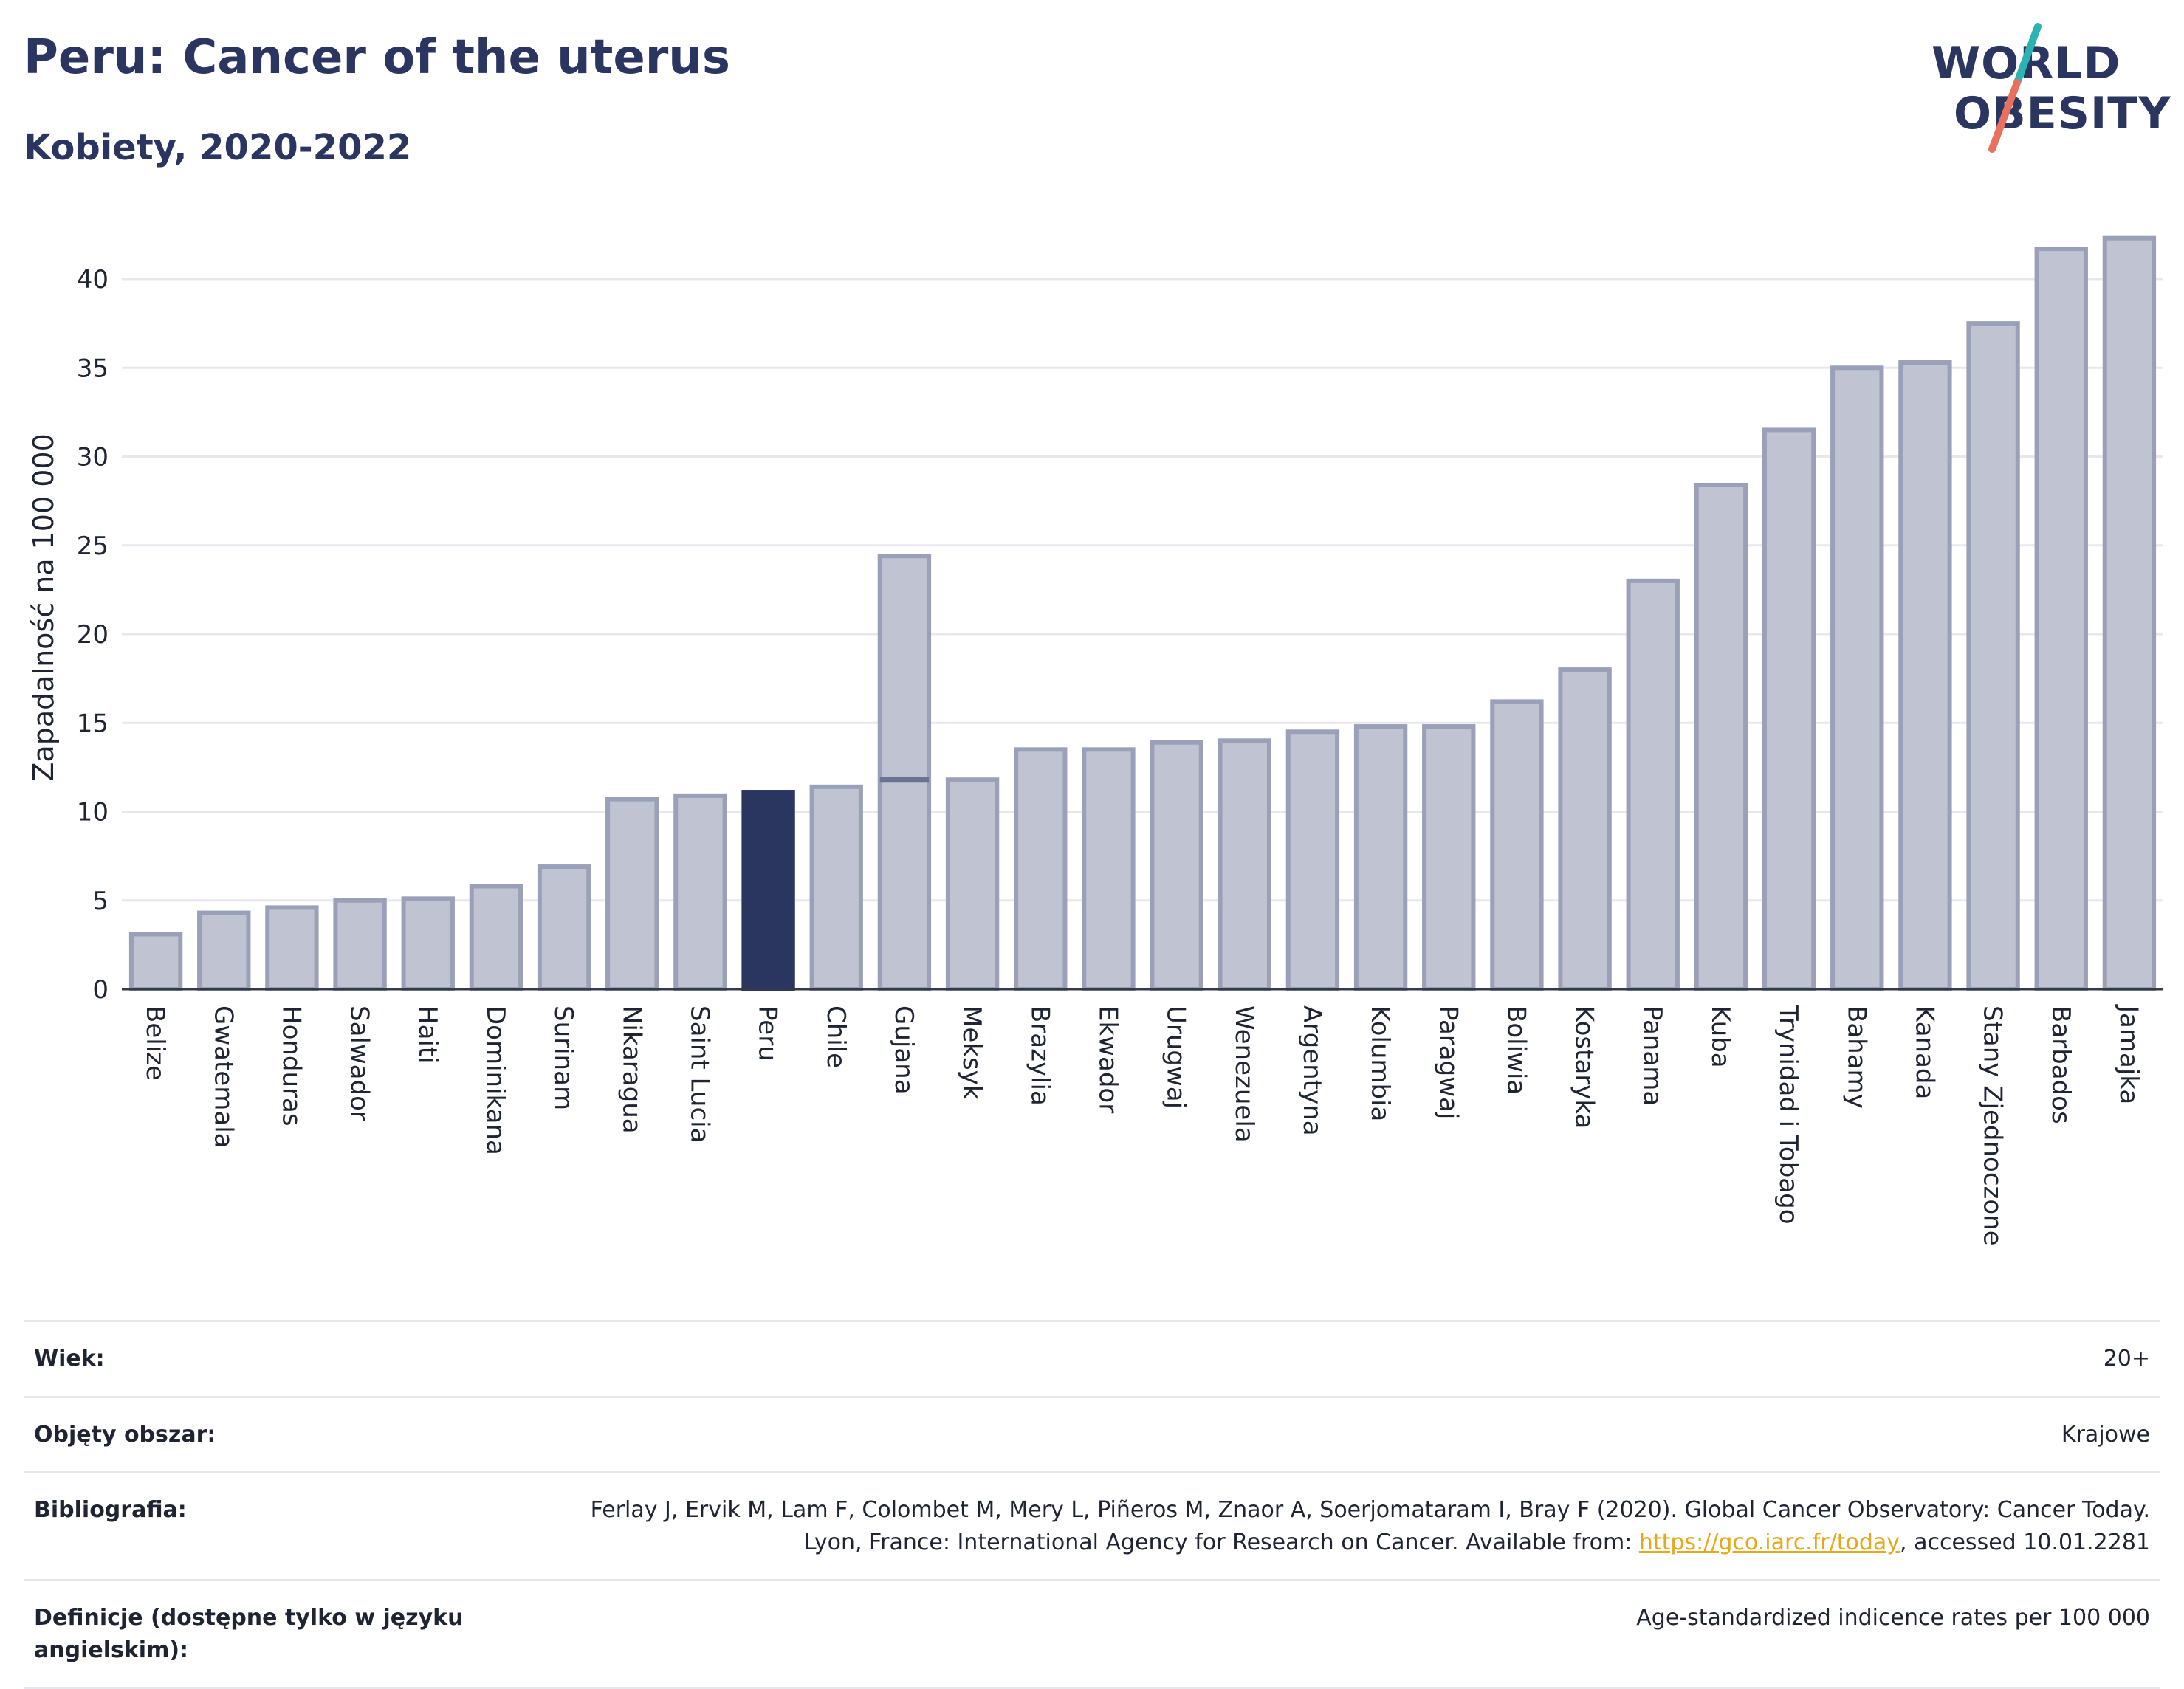  Describe the element at coordinates (564, 927) in the screenshot. I see `bar-surinam` at that location.